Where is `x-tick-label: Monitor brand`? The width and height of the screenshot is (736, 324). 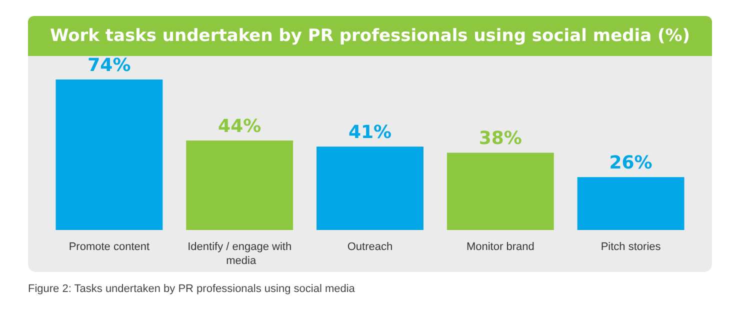 x-tick-label: Monitor brand is located at coordinates (500, 247).